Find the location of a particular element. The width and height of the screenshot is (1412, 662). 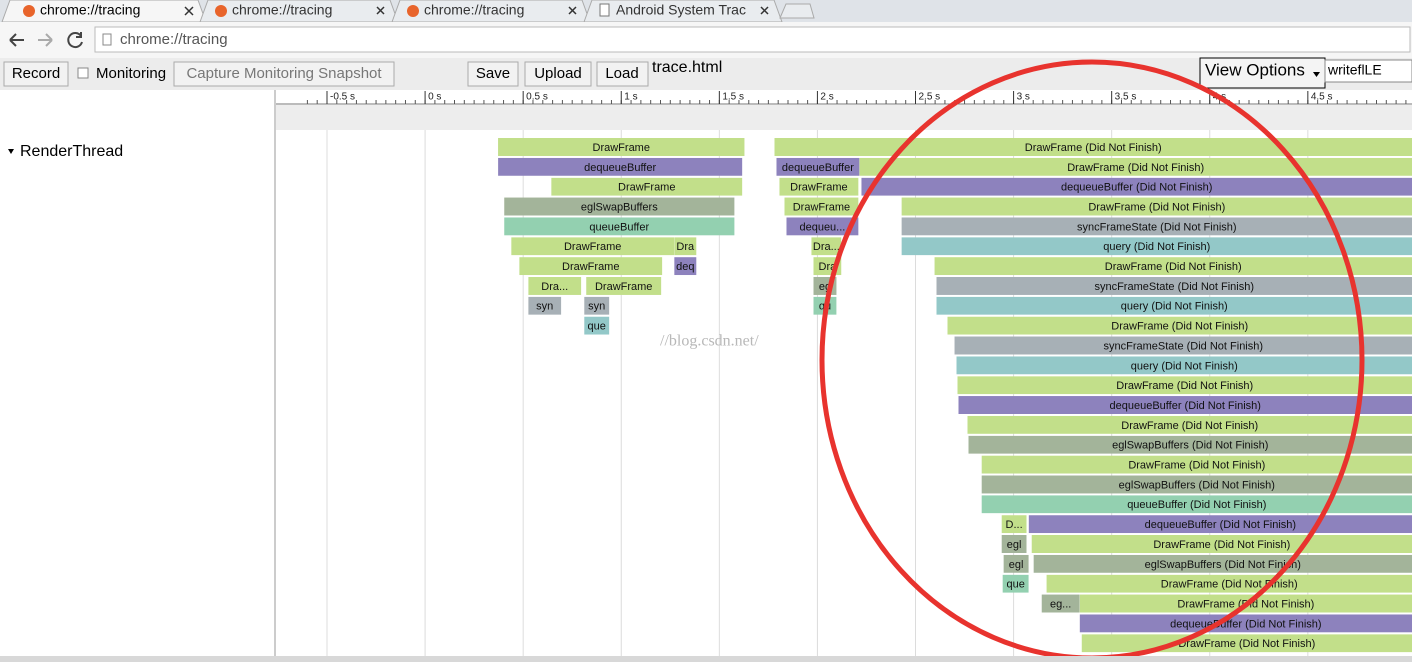

slice-label: queueBuffer is located at coordinates (619, 227).